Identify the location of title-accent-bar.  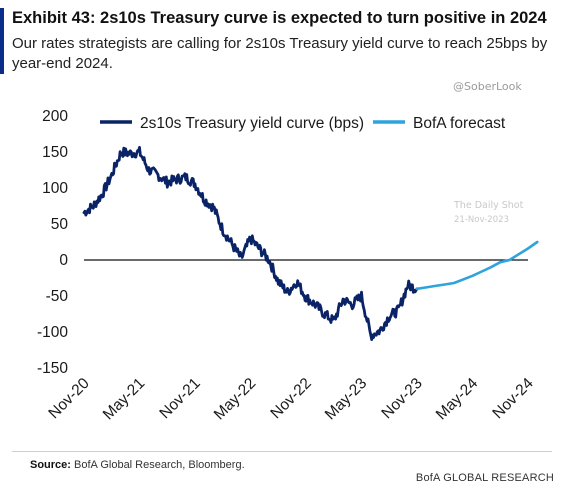
(2, 41).